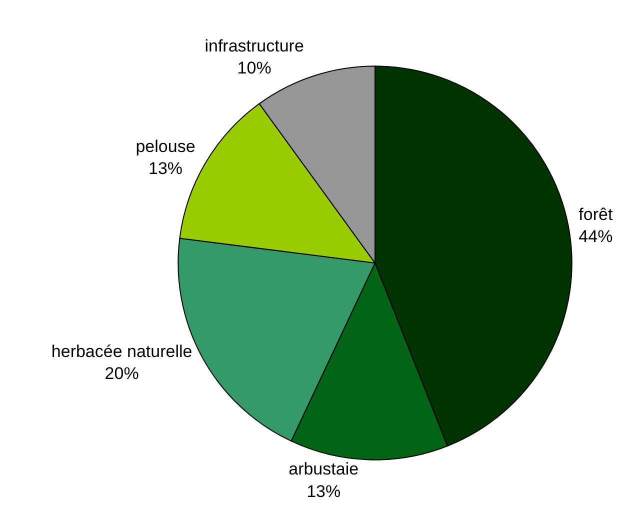 This screenshot has width=634, height=527. Describe the element at coordinates (254, 68) in the screenshot. I see `data-label: 10%` at that location.